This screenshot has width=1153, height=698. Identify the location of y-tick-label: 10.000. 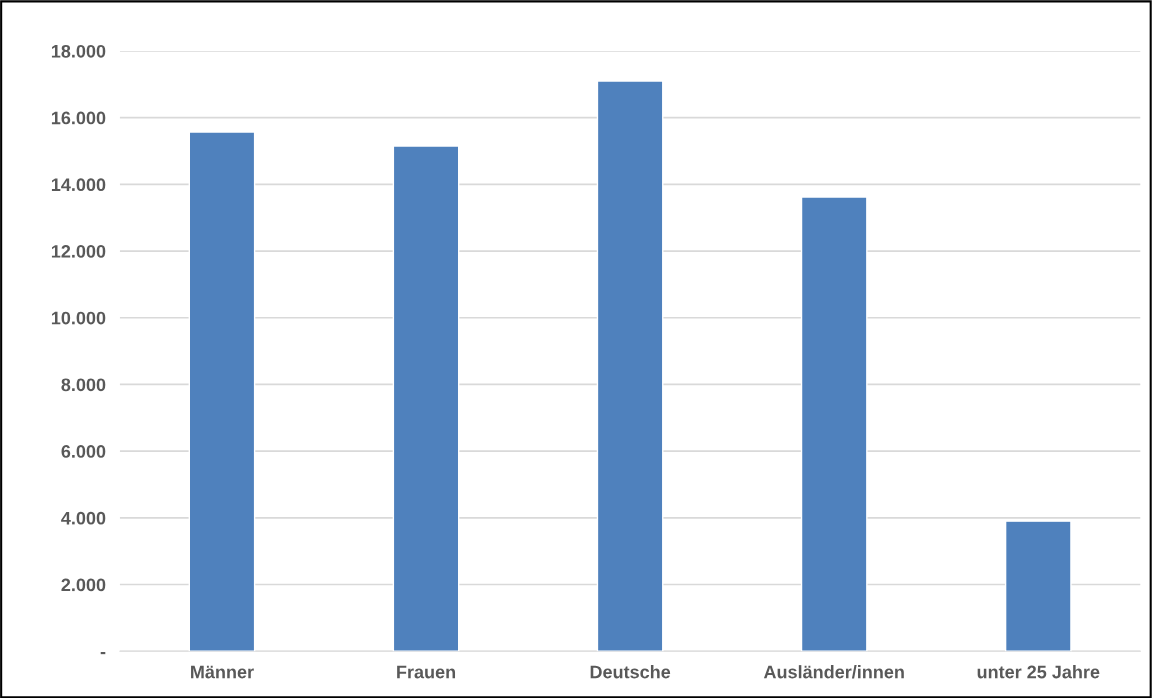
(78, 318).